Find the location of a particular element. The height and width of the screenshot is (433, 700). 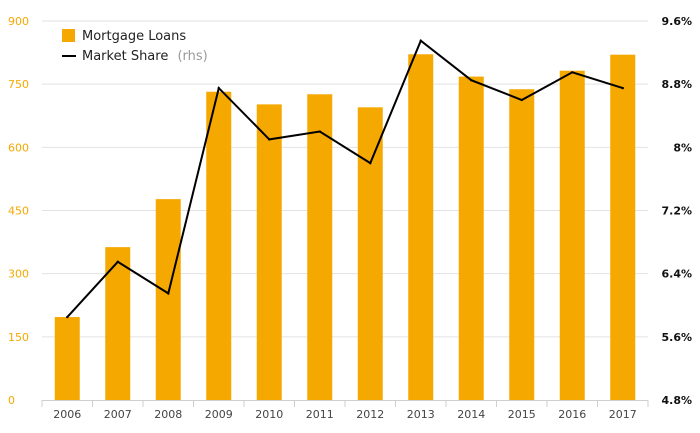

bar-2006 is located at coordinates (67, 358).